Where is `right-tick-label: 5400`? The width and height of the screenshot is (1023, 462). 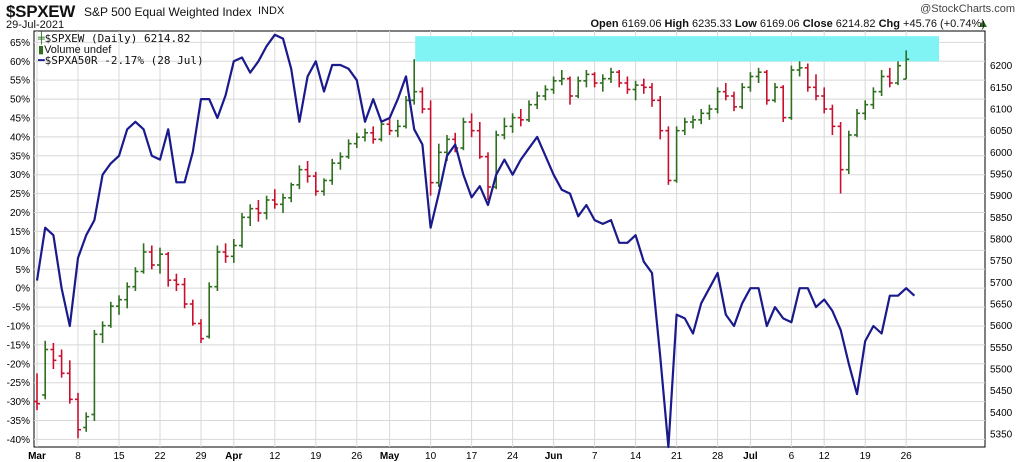
right-tick-label: 5400 is located at coordinates (1001, 413).